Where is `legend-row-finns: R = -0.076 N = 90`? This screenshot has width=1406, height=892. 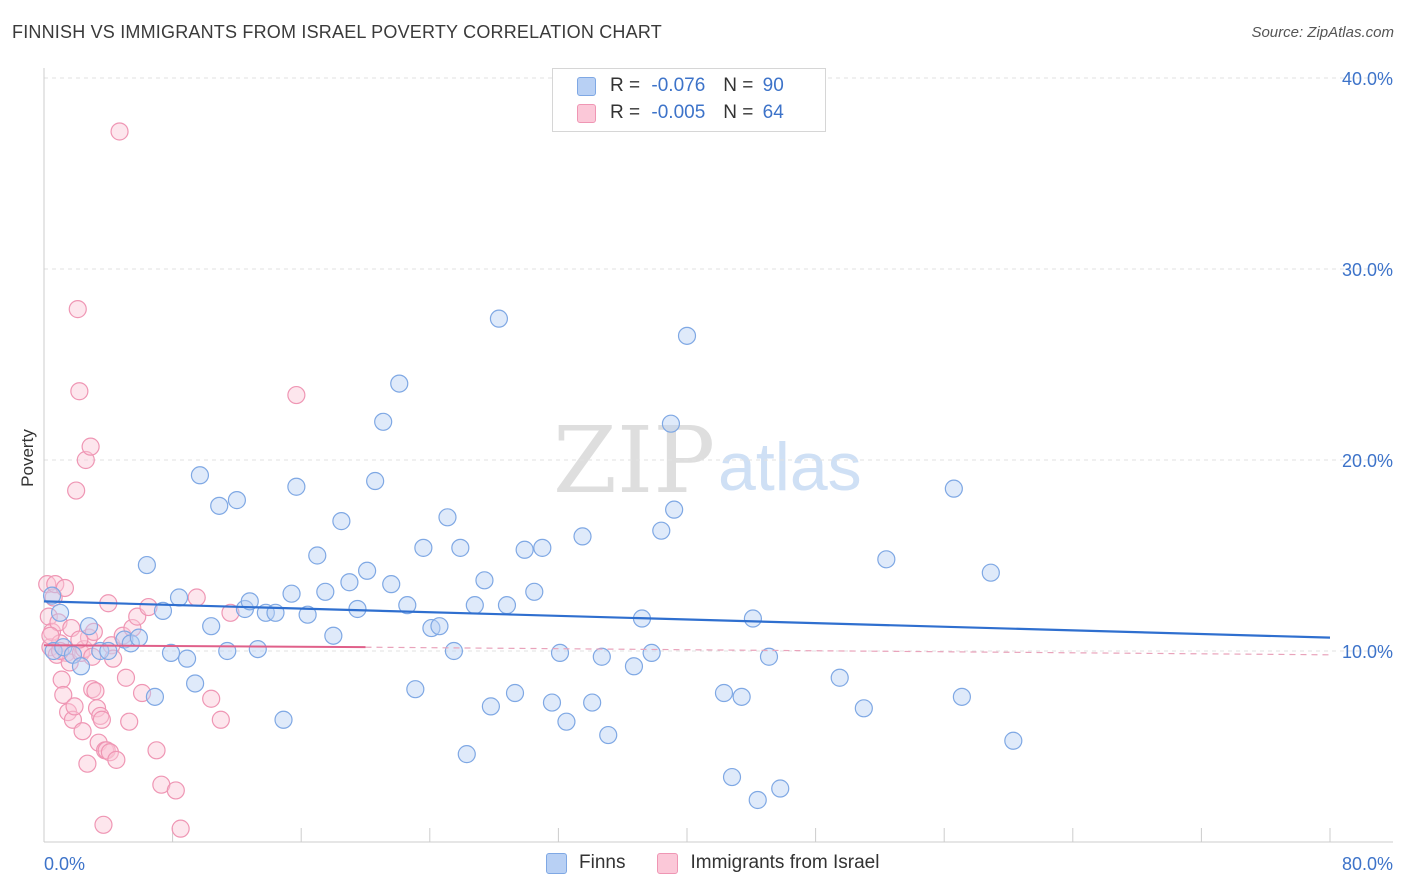 legend-row-finns: R = -0.076 N = 90 is located at coordinates (680, 86).